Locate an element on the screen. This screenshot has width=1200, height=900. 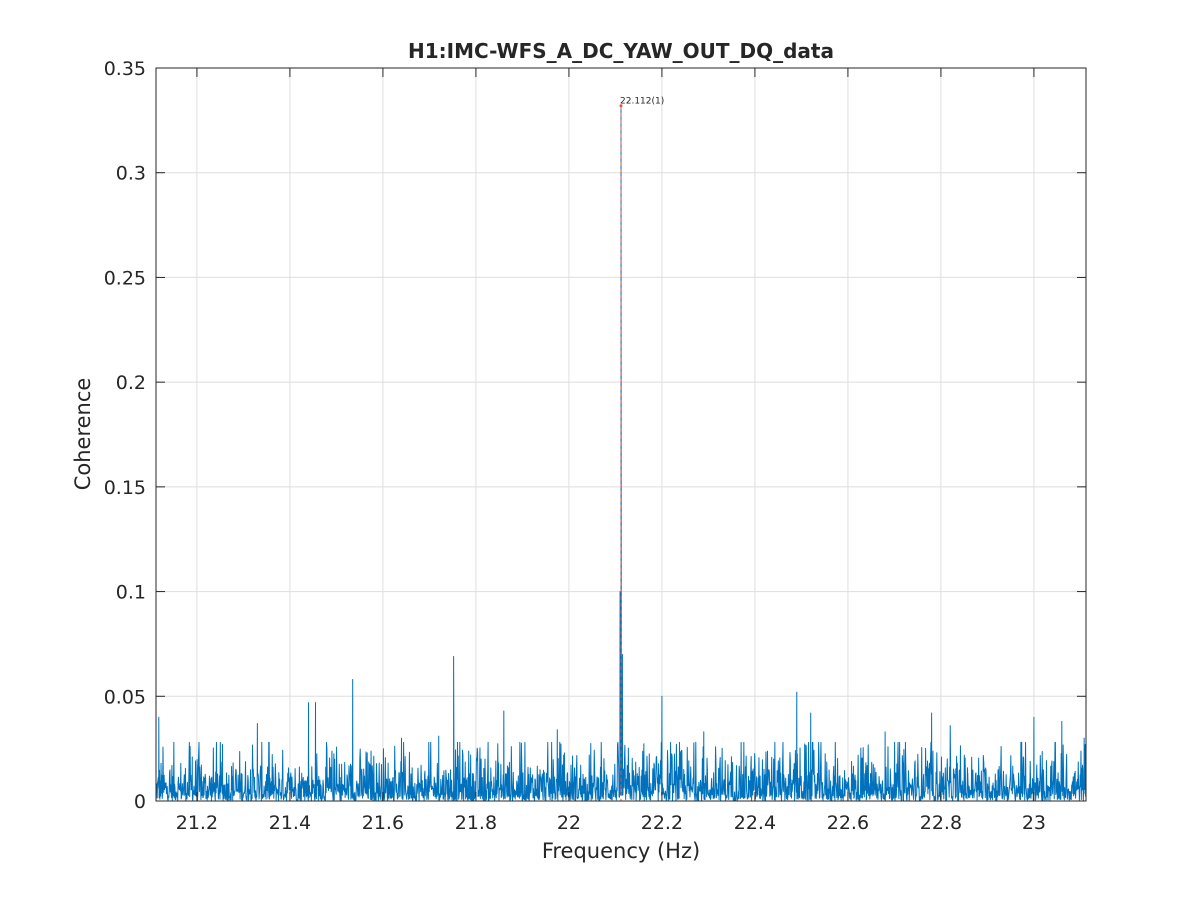
peak-marker-dot is located at coordinates (621, 106).